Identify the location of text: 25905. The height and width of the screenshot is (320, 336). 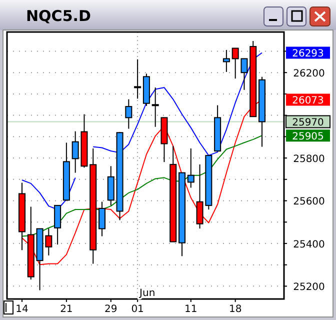
(308, 137).